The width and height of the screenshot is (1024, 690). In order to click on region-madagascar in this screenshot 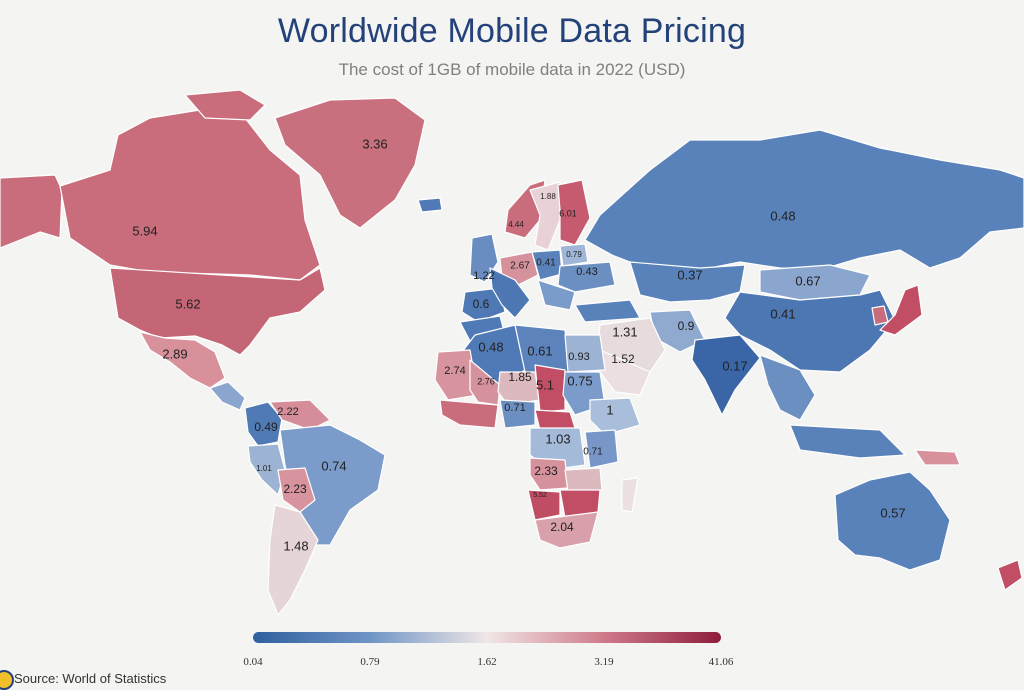, I will do `click(630, 495)`.